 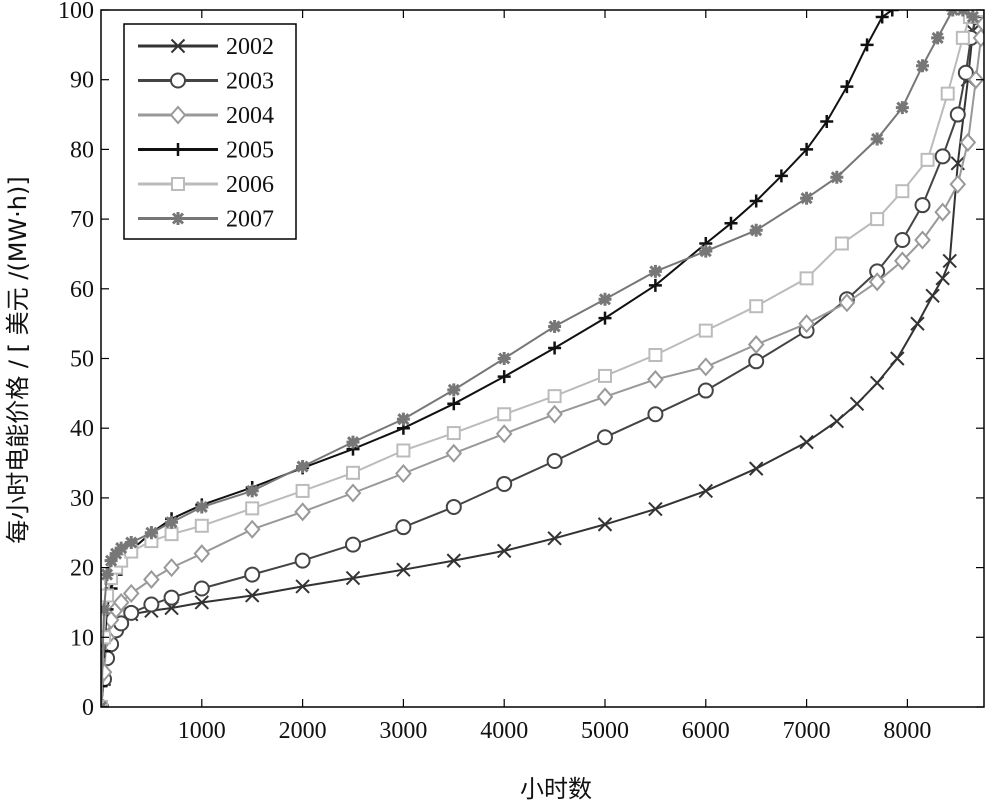 What do you see at coordinates (82, 360) in the screenshot?
I see `y-tick-label: 50` at bounding box center [82, 360].